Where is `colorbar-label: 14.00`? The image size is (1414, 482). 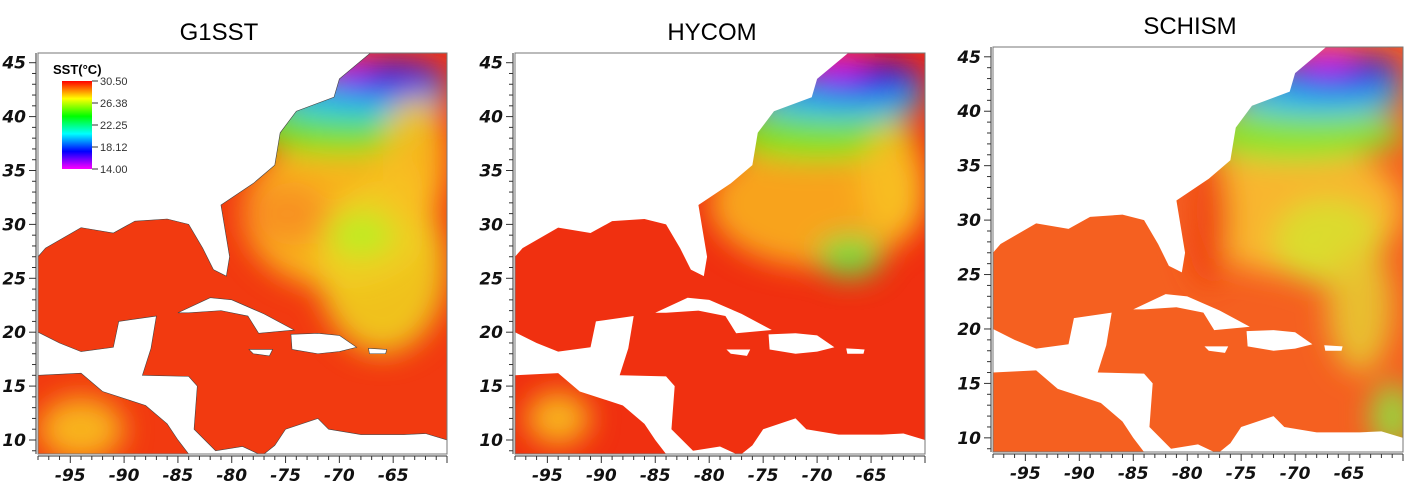
colorbar-label: 14.00 is located at coordinates (114, 170).